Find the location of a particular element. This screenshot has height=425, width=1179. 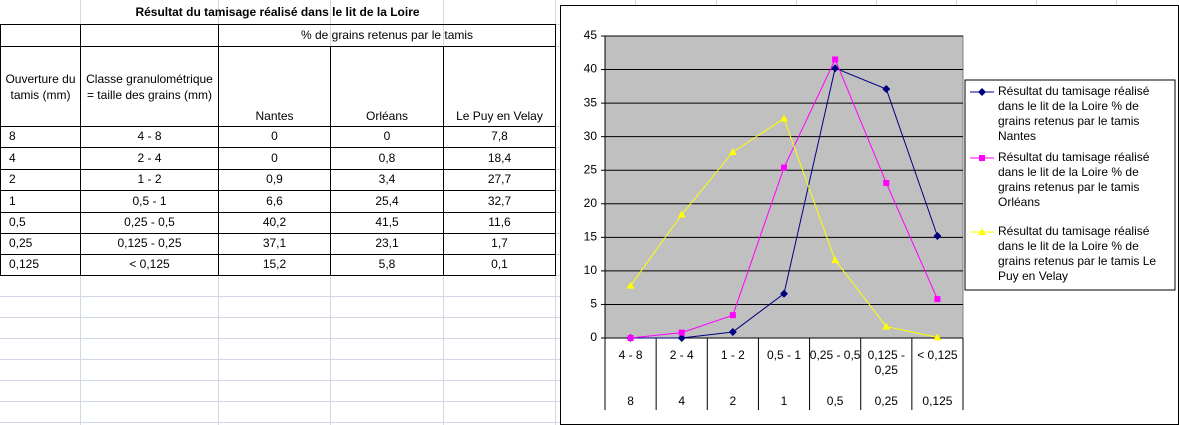

table-cell: 1 - 2 is located at coordinates (149, 180).